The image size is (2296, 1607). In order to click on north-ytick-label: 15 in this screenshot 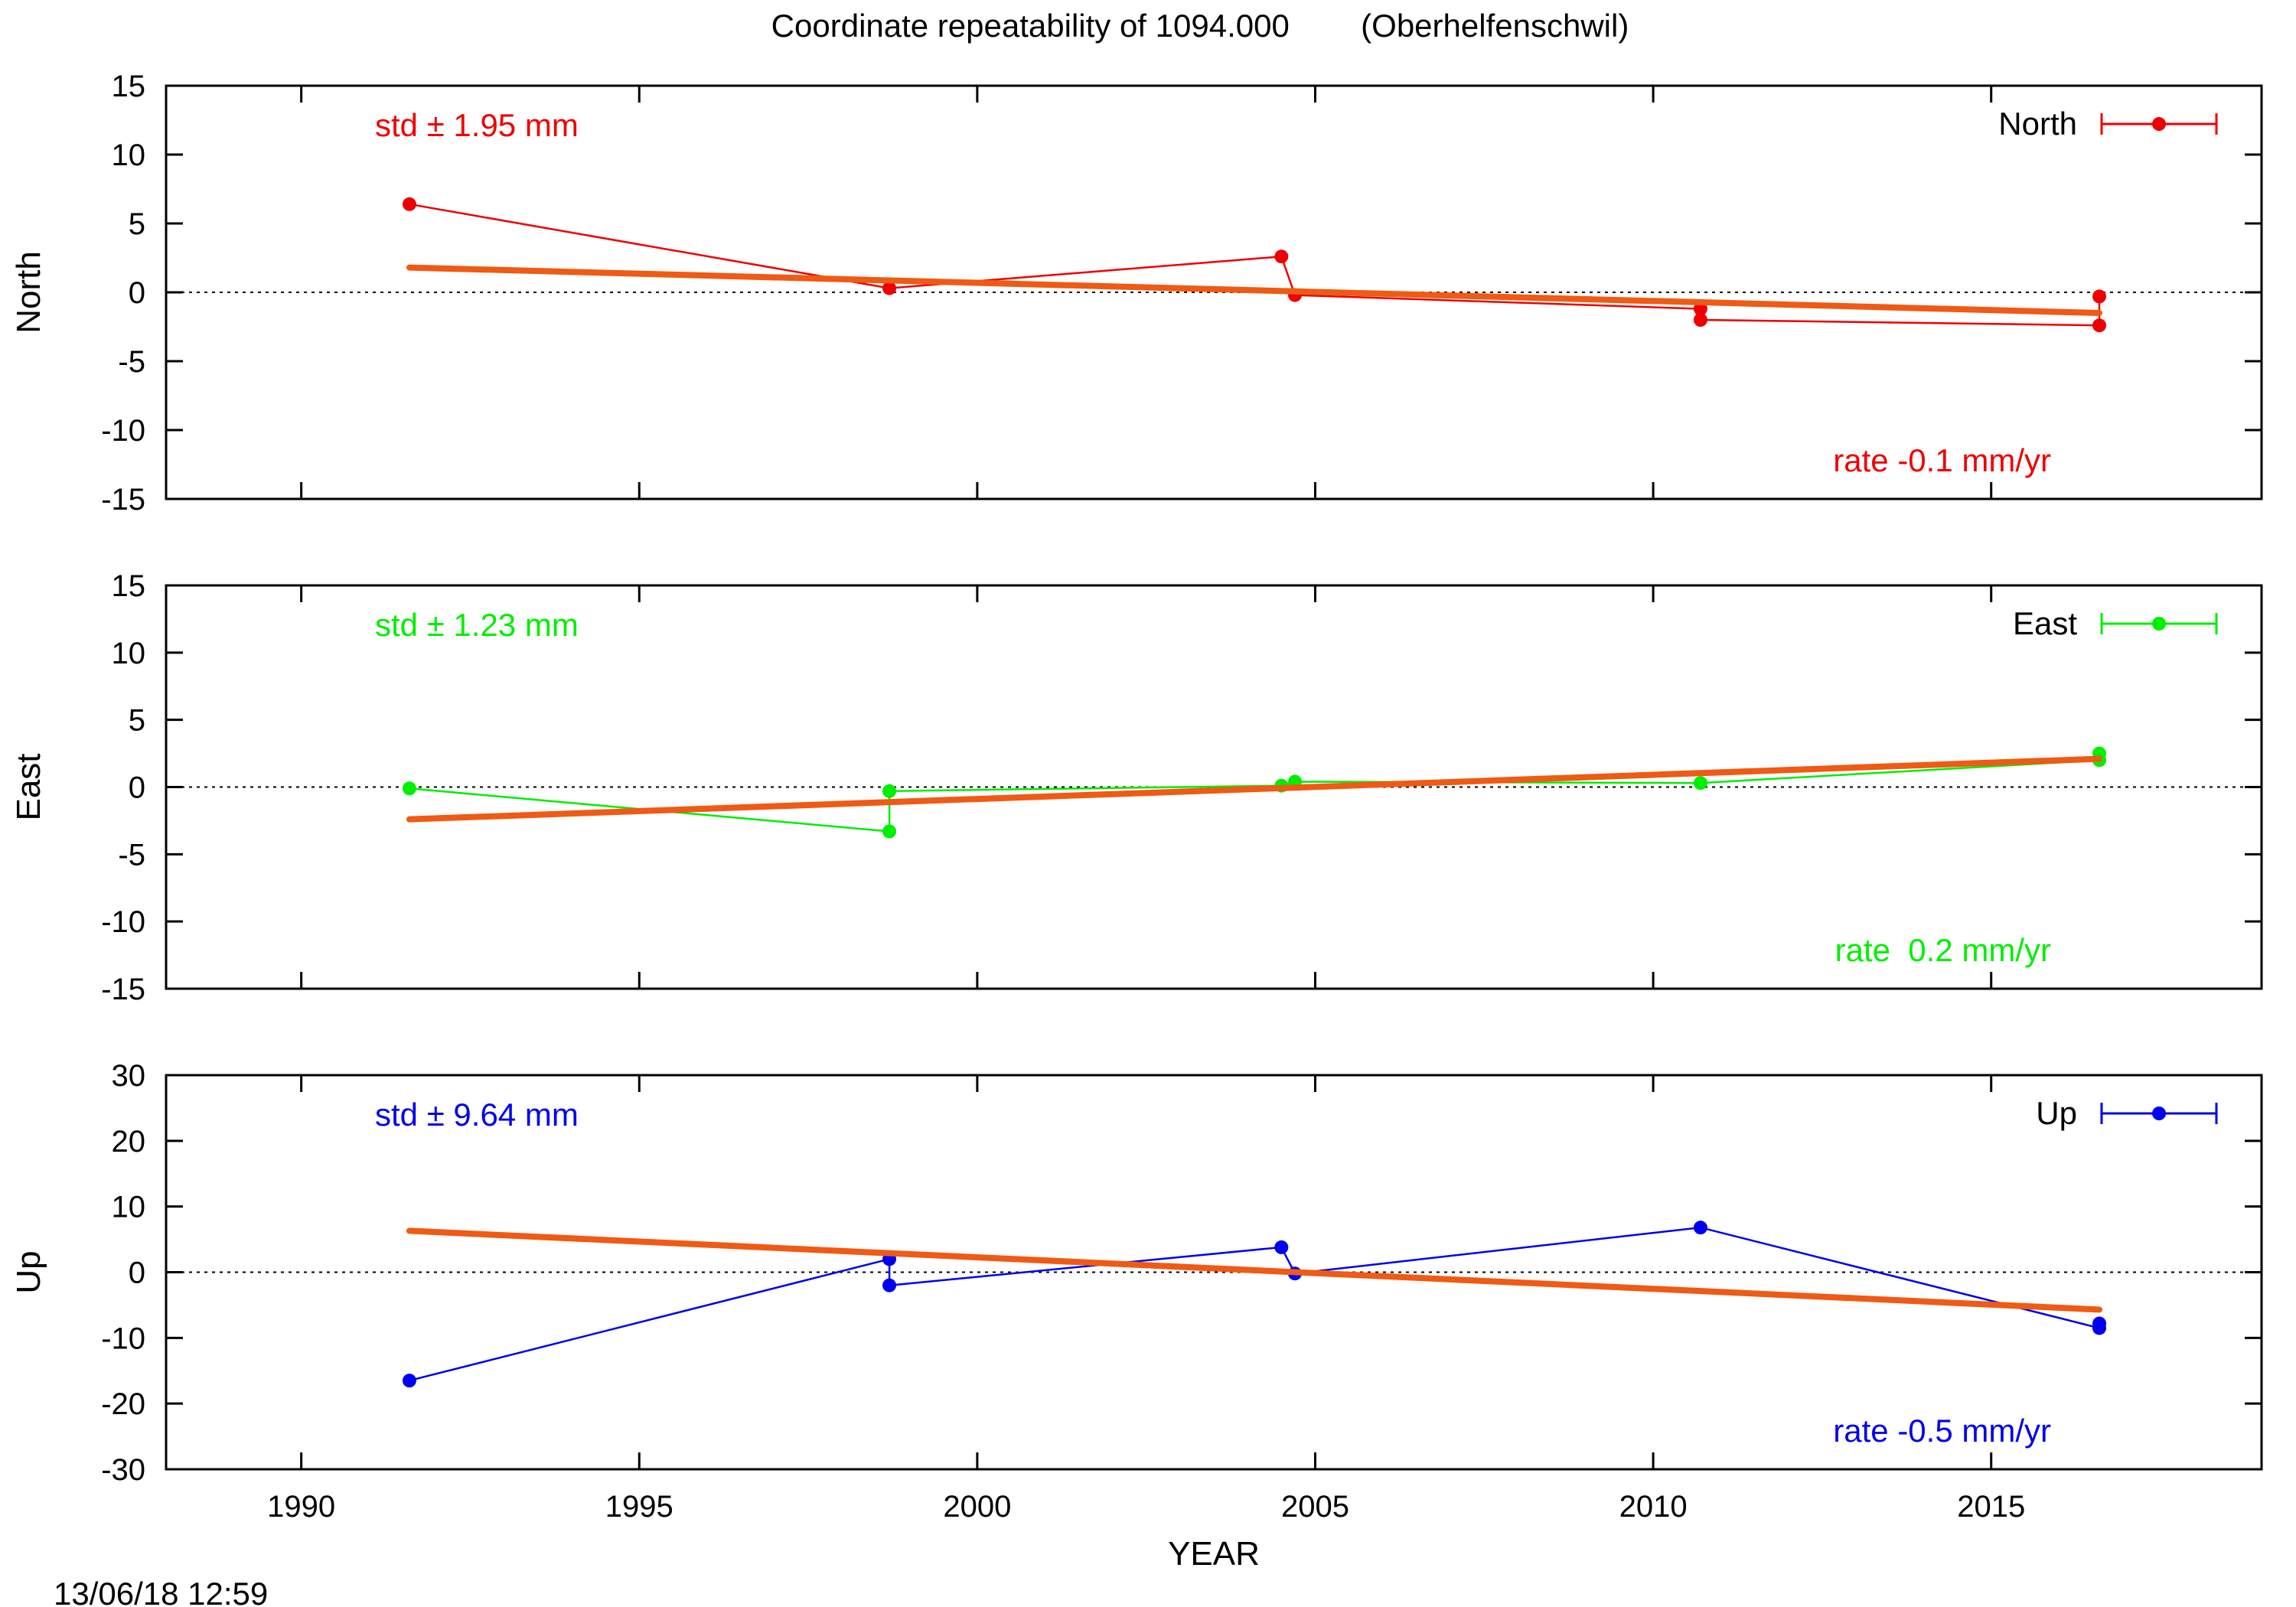, I will do `click(129, 86)`.